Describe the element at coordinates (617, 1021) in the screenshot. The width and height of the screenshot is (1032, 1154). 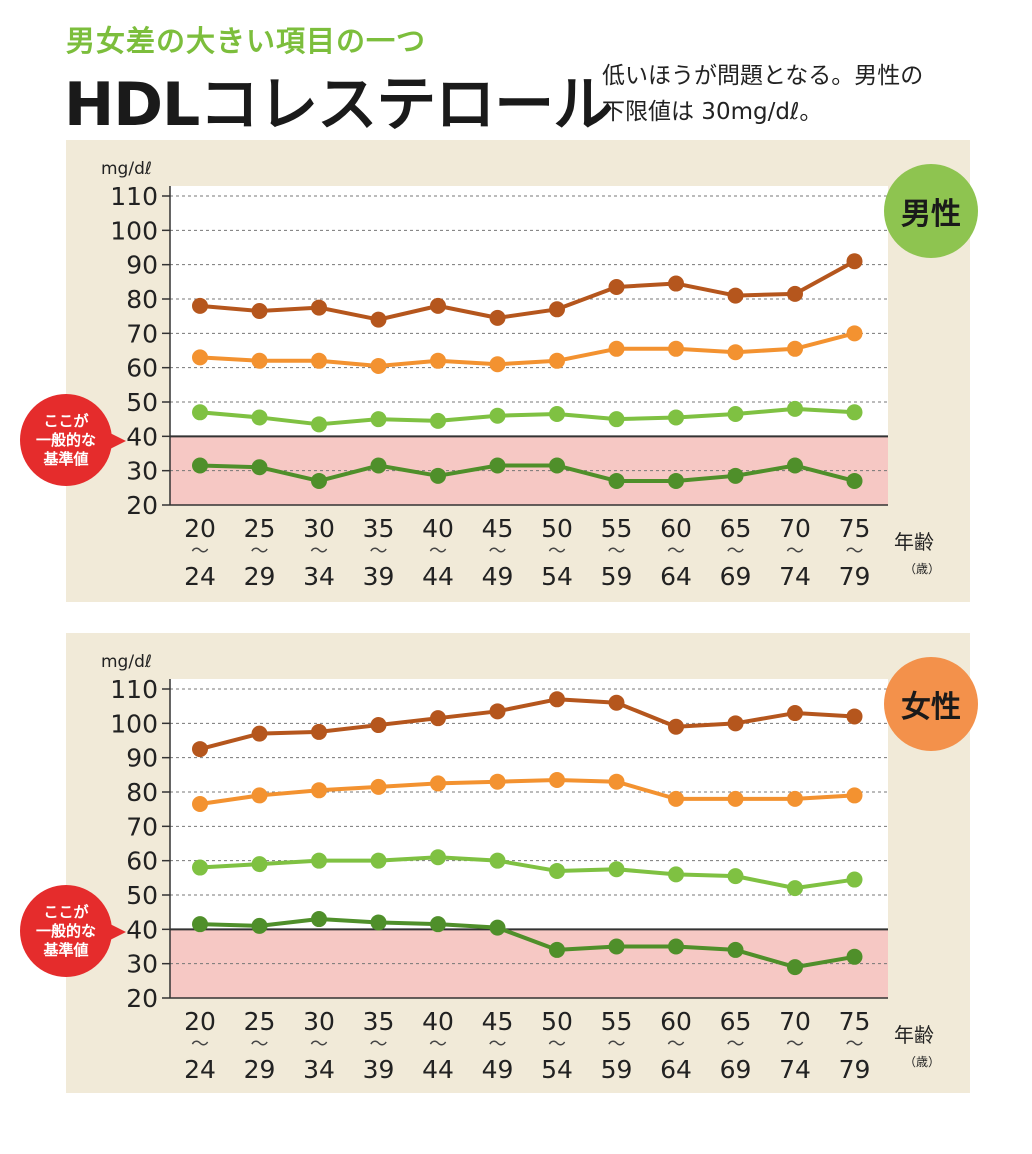
I see `x-tick-label: 55` at that location.